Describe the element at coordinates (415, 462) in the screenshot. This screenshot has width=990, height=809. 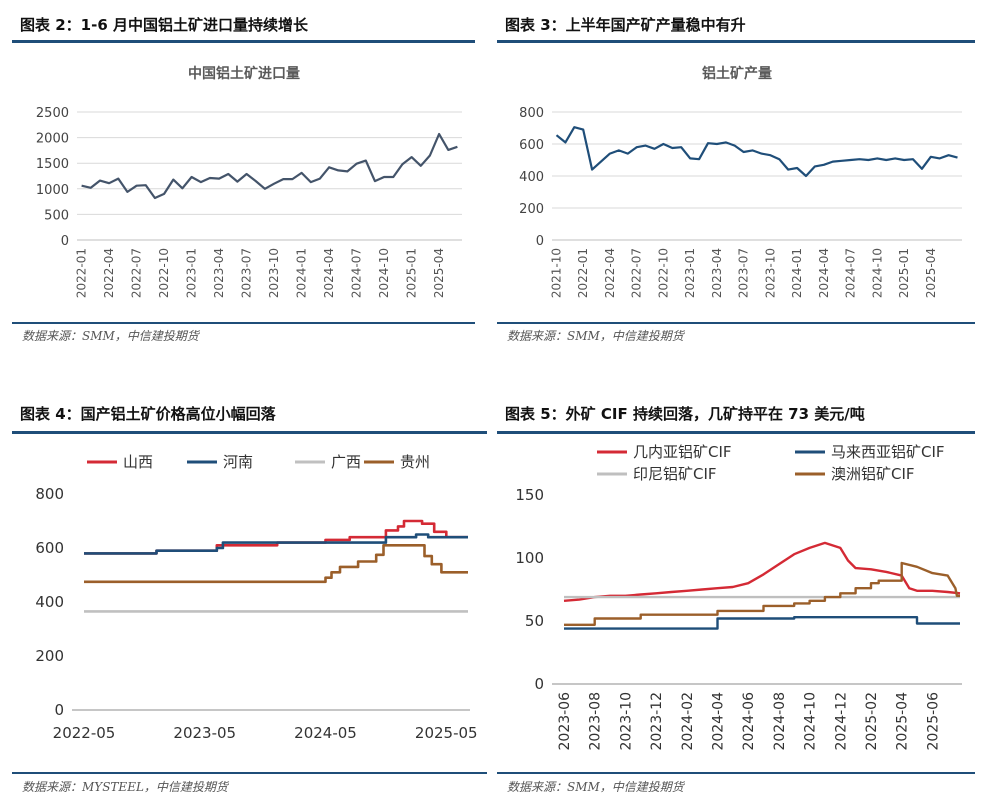
I see `legend-label: 贵州` at that location.